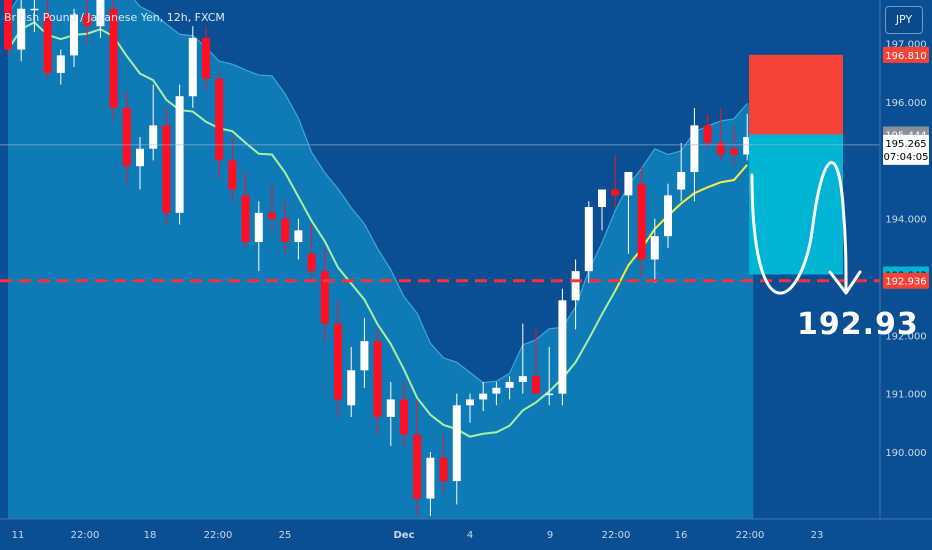  What do you see at coordinates (796, 204) in the screenshot?
I see `take-profit-zone` at bounding box center [796, 204].